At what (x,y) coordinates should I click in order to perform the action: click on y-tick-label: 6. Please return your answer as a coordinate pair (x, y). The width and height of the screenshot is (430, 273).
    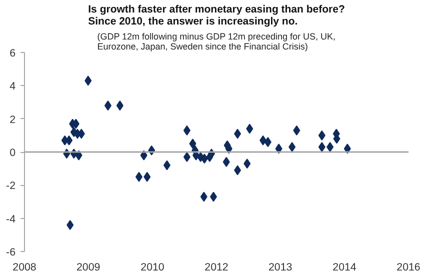
    Looking at the image, I should click on (13, 54).